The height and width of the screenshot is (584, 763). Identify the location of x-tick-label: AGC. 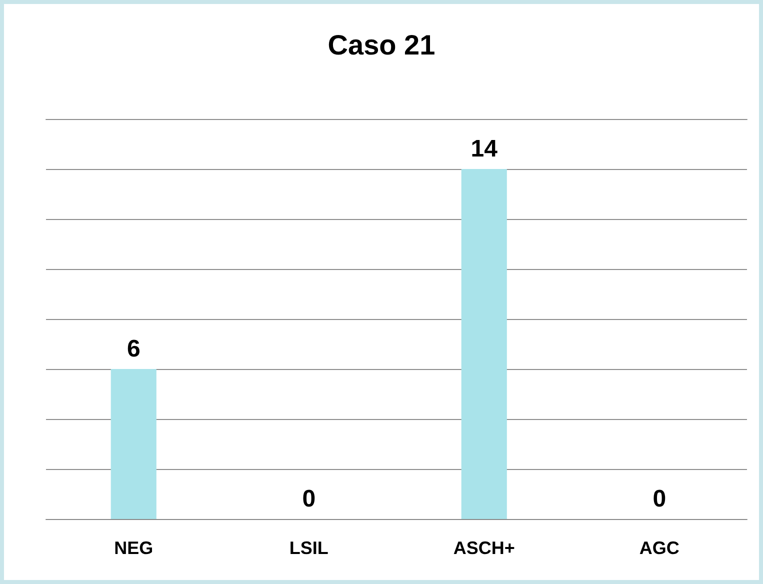
(659, 548).